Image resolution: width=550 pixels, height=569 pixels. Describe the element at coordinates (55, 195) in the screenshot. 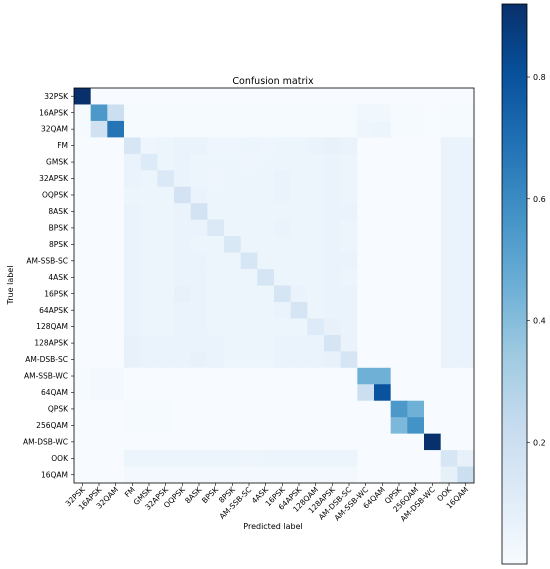

I see `y-tick-label: OQPSK` at that location.